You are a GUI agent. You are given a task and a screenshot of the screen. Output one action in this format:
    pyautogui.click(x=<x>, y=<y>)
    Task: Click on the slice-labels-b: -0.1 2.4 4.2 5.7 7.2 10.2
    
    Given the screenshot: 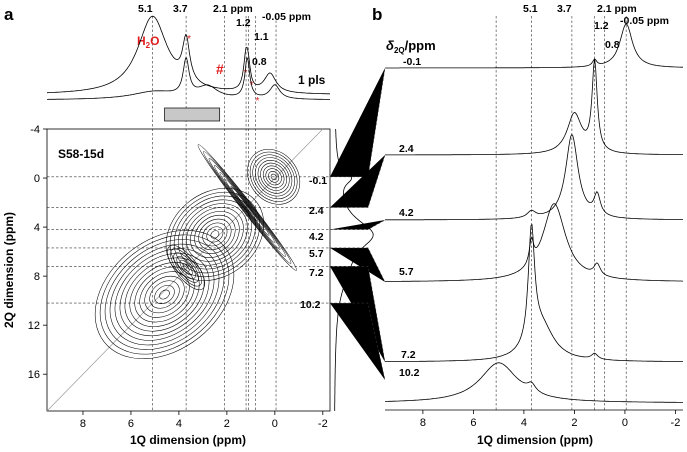 What is the action you would take?
    pyautogui.click(x=410, y=217)
    